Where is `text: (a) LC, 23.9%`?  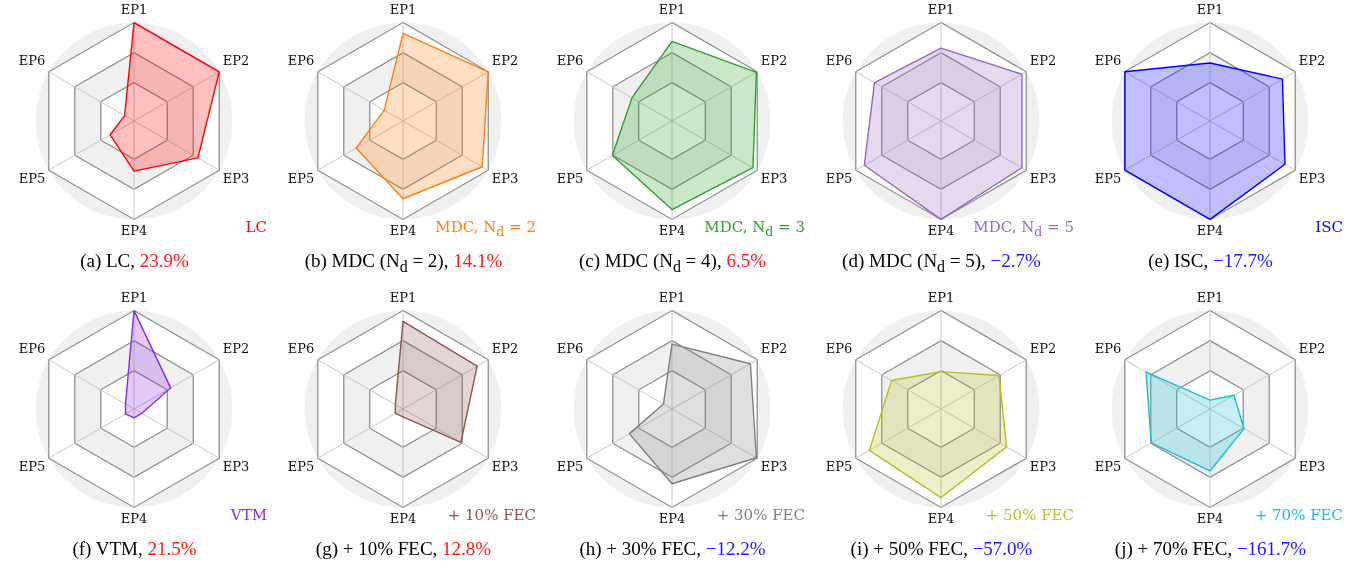
text: (a) LC, 23.9% is located at coordinates (134, 260).